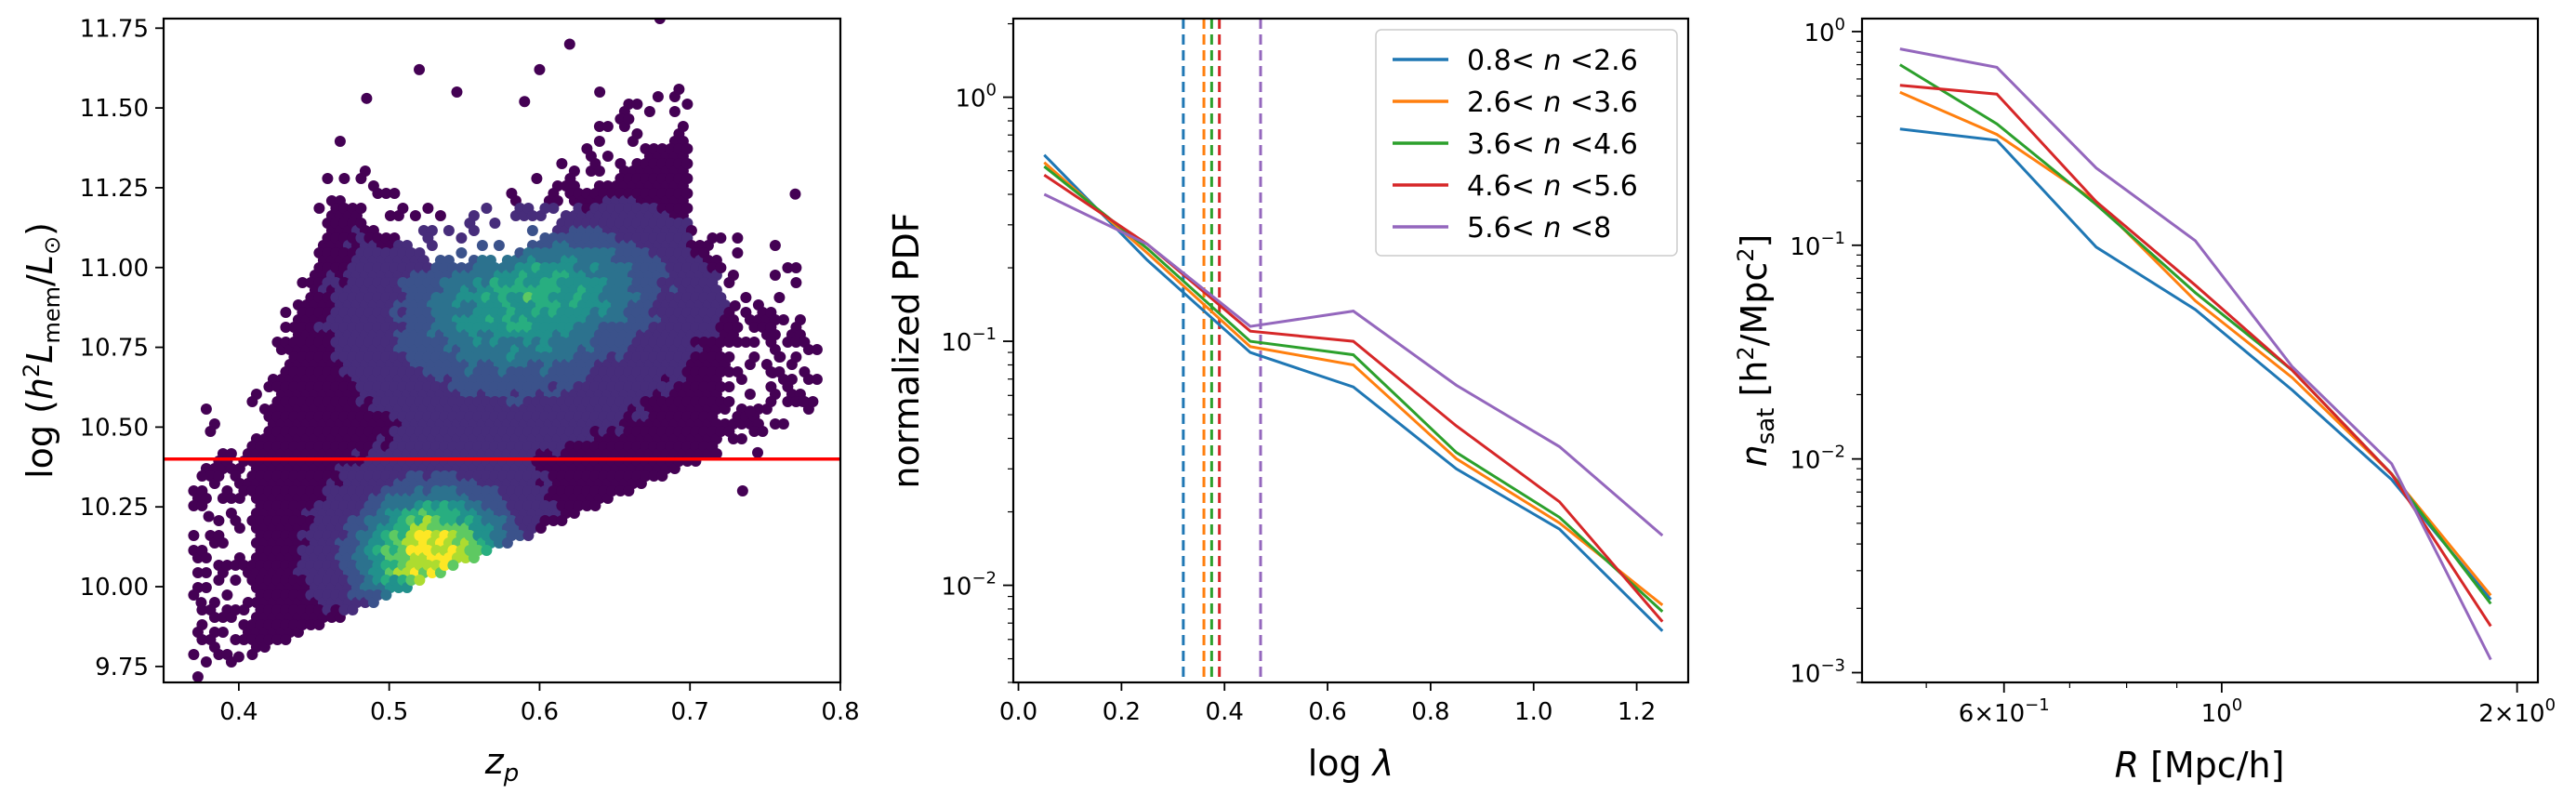  I want to click on y-axis-label-1: log (h2Lmem/L⊙), so click(42, 350).